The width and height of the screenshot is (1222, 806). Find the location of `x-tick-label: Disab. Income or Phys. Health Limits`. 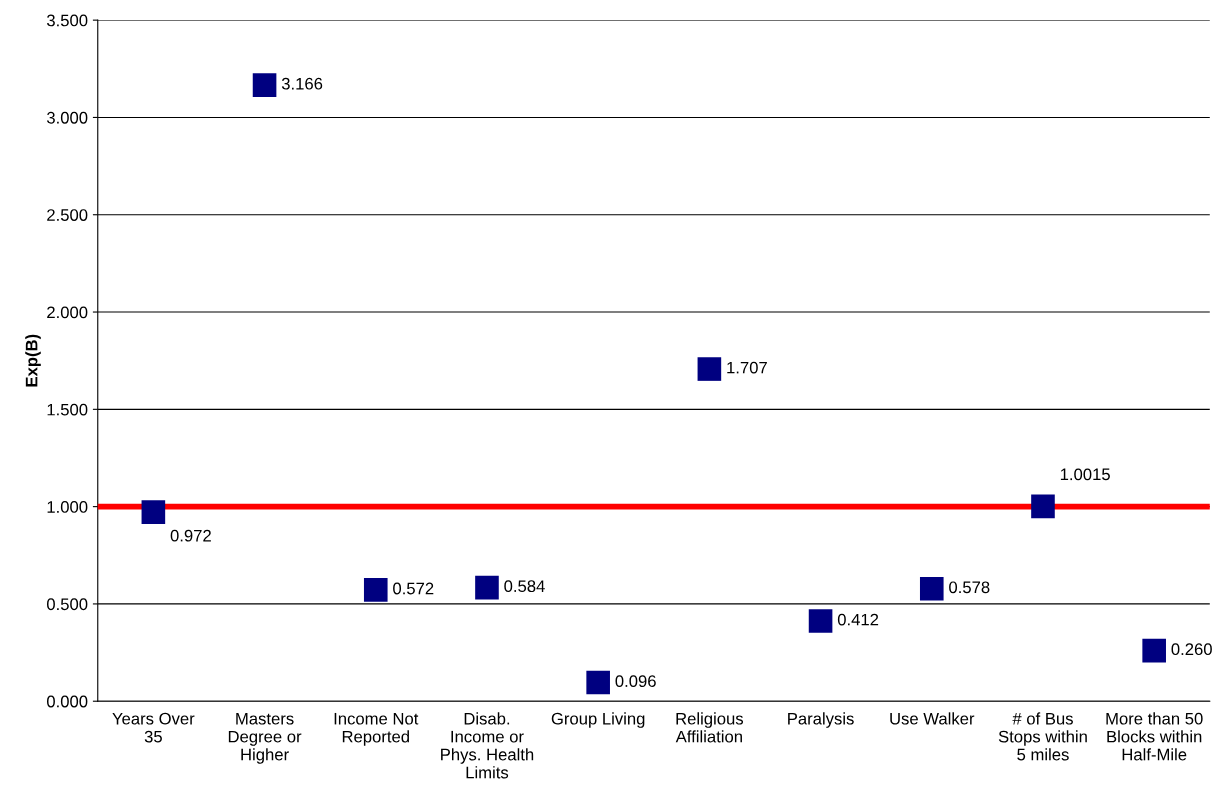

x-tick-label: Disab. Income or Phys. Health Limits is located at coordinates (487, 745).